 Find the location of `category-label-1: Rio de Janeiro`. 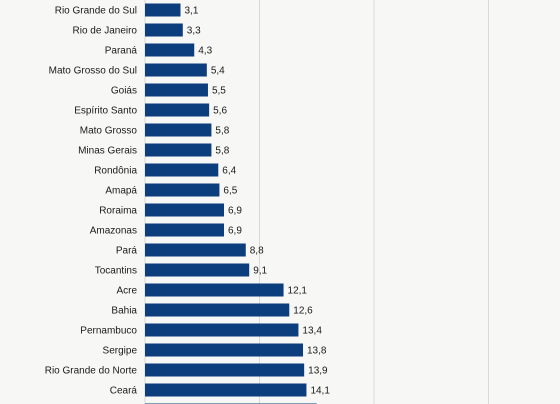

category-label-1: Rio de Janeiro is located at coordinates (105, 31).